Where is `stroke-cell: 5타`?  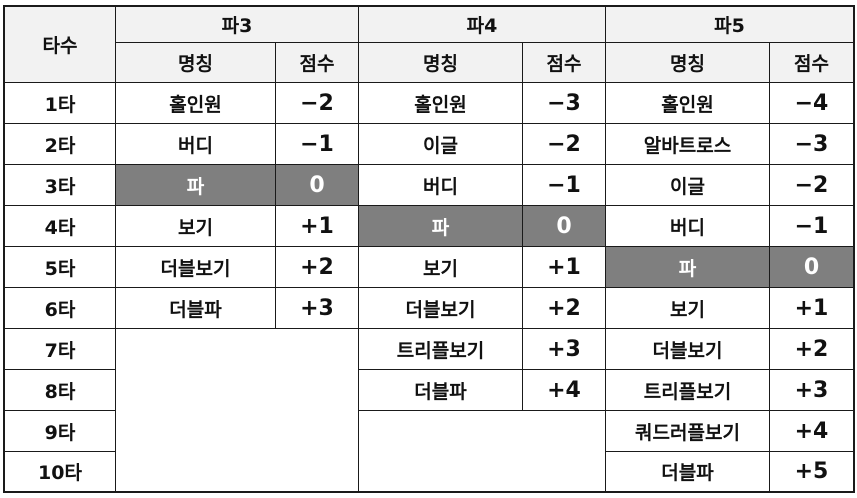
stroke-cell: 5타 is located at coordinates (59, 267).